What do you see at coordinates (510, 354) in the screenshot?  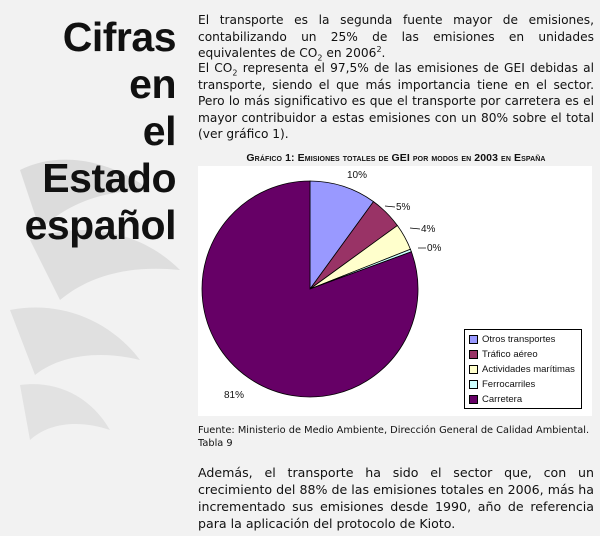 I see `legend-label: Tráfico aéreo` at bounding box center [510, 354].